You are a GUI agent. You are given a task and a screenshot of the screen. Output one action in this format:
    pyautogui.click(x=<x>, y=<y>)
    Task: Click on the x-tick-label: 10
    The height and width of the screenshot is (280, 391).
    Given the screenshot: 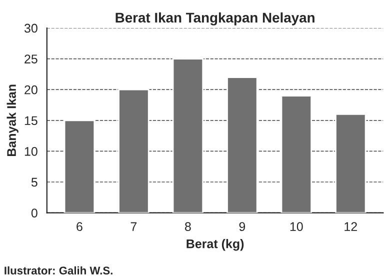 What is the action you would take?
    pyautogui.click(x=296, y=227)
    